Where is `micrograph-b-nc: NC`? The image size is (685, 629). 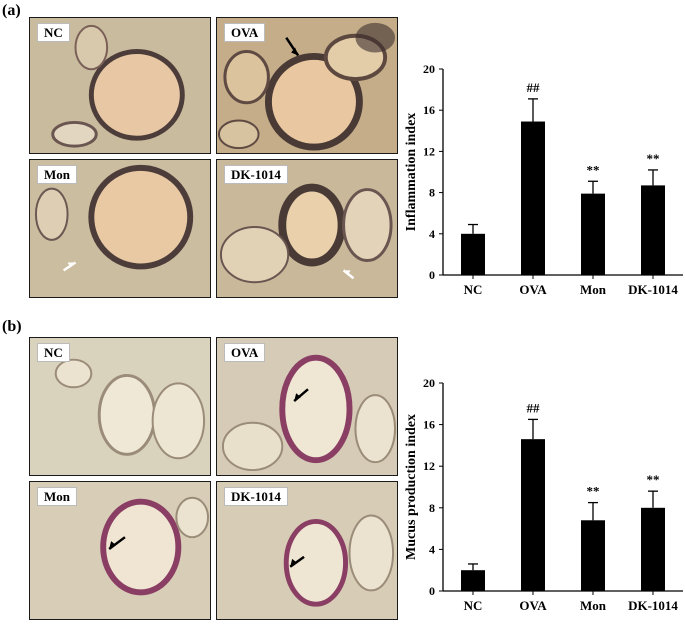 micrograph-b-nc: NC is located at coordinates (120, 406).